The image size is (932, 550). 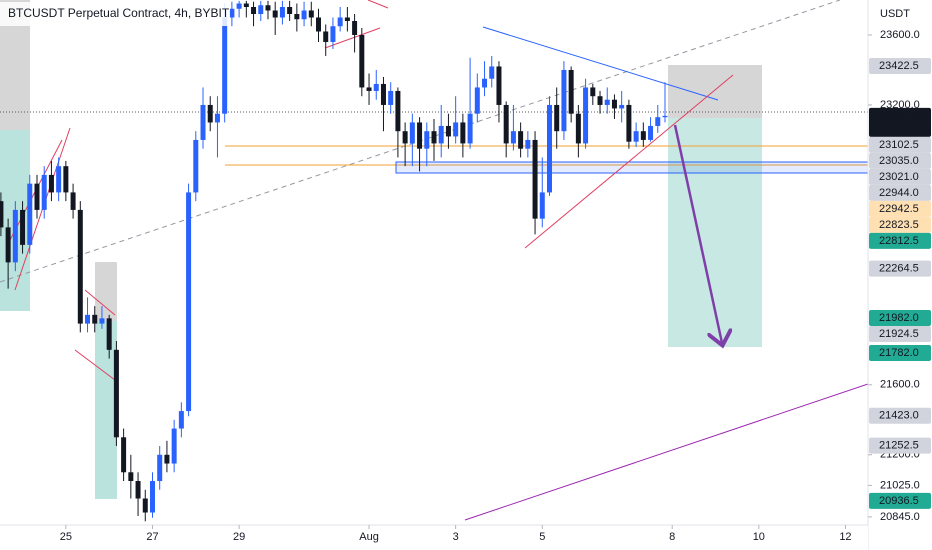 I want to click on zone, so click(x=631, y=167).